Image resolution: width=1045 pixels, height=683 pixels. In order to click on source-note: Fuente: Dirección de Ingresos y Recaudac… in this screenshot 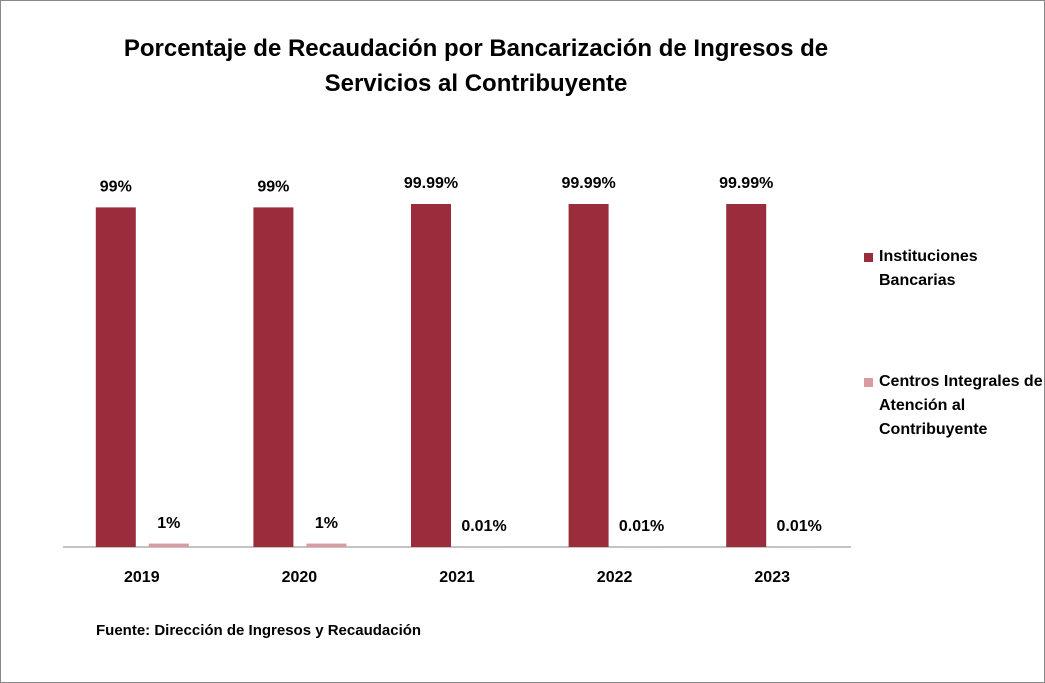, I will do `click(259, 630)`.